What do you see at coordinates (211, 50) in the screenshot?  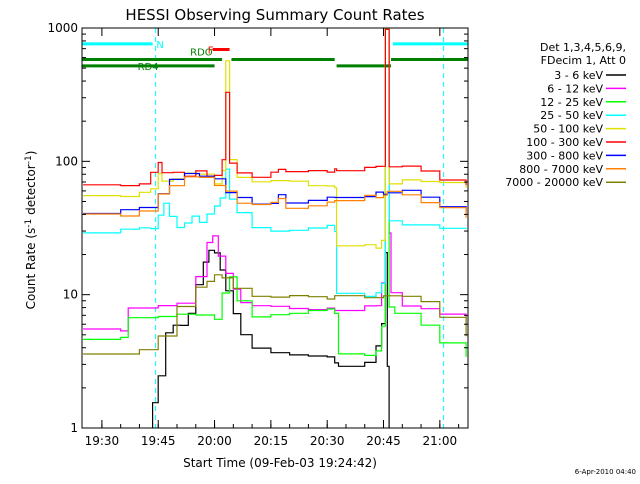 I see `flag-label-f: F` at bounding box center [211, 50].